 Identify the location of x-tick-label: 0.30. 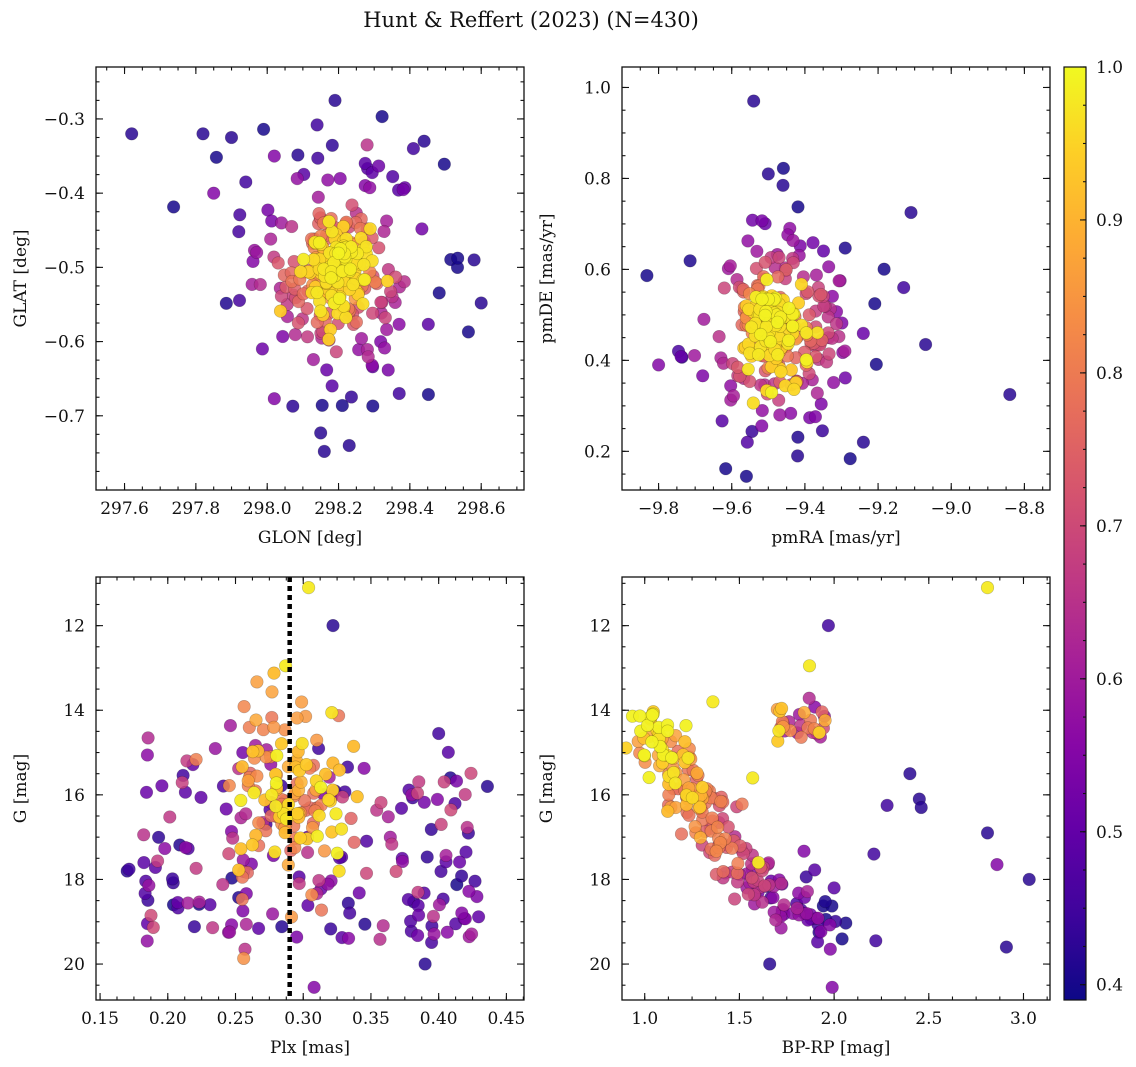
(303, 1019).